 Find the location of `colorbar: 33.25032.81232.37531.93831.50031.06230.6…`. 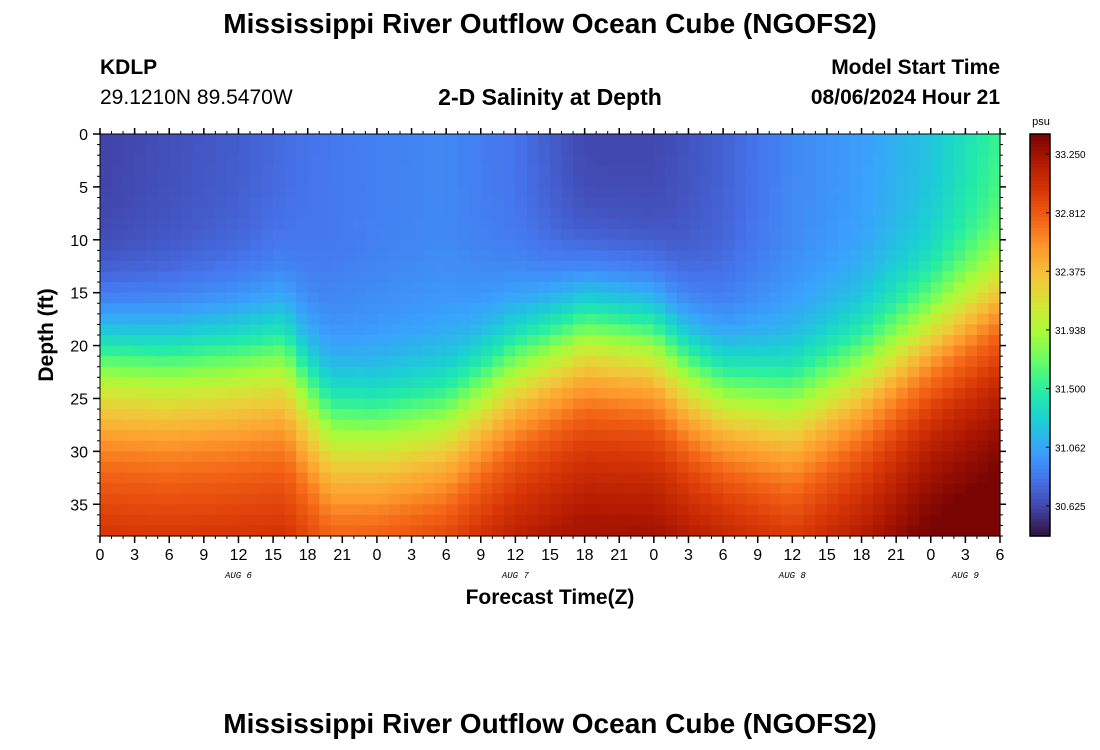

colorbar: 33.25032.81232.37531.93831.50031.06230.6… is located at coordinates (1057, 335).